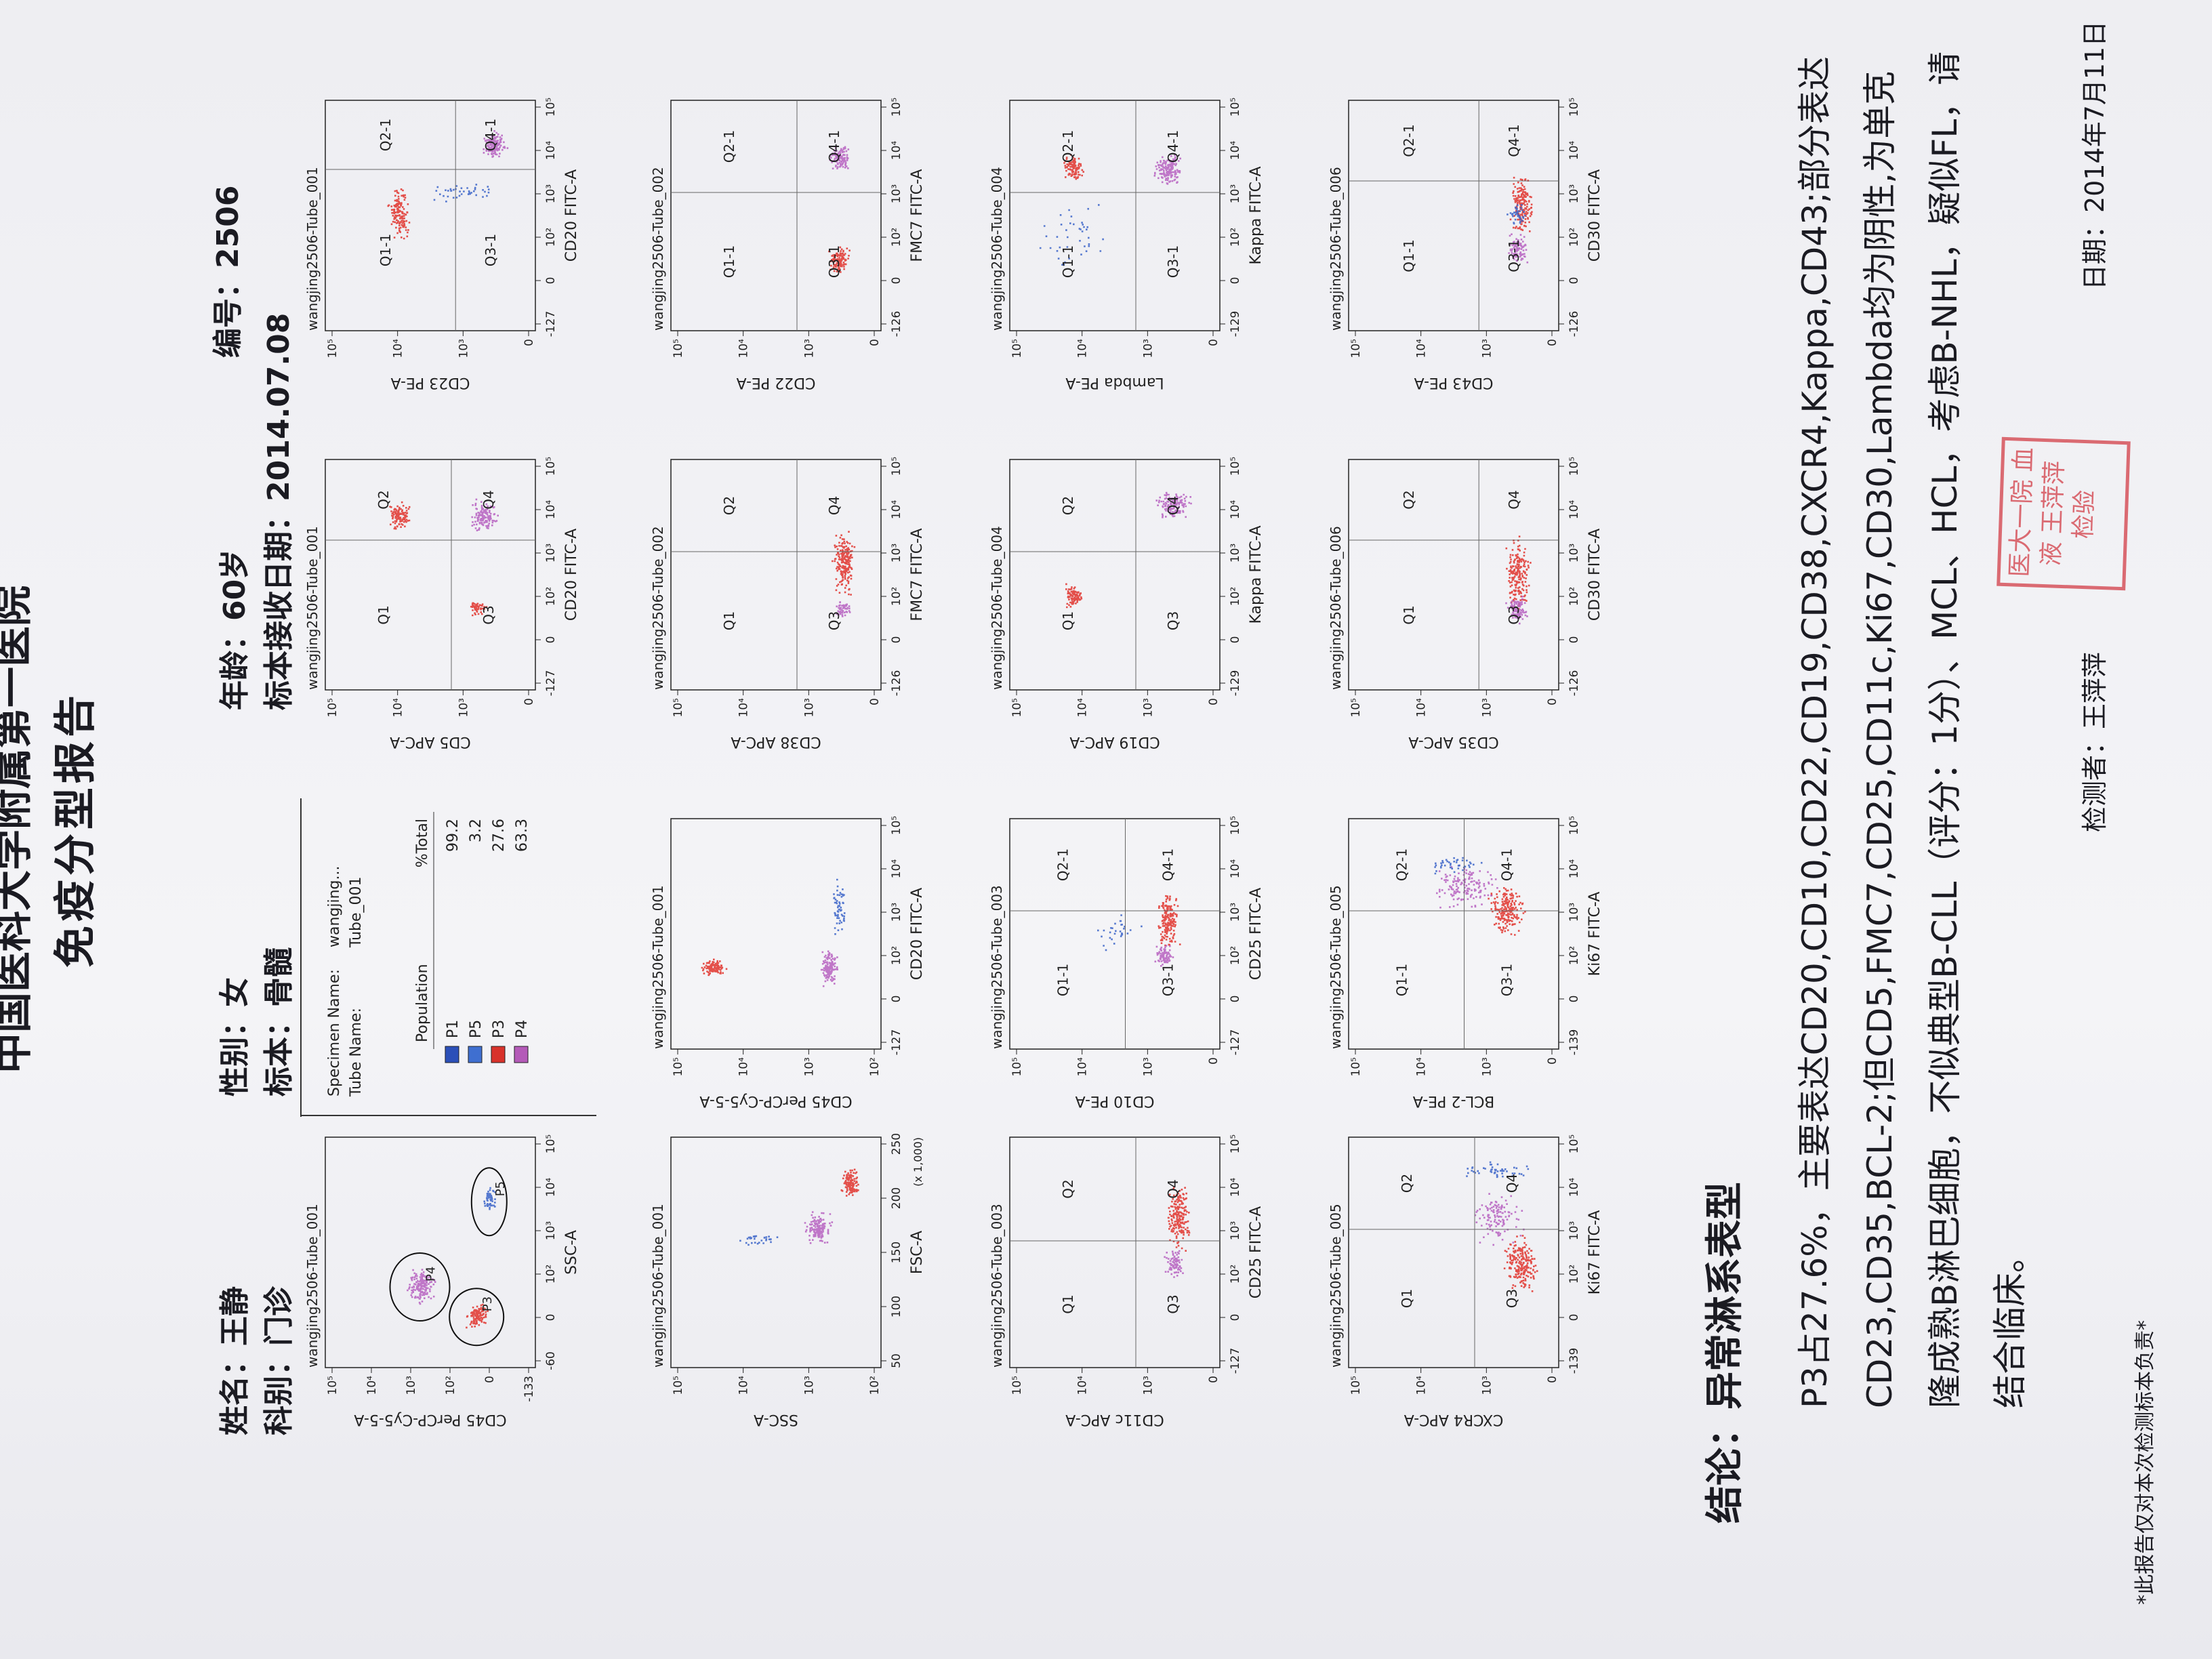 The height and width of the screenshot is (1659, 2212). What do you see at coordinates (571, 216) in the screenshot?
I see `x-axis-label: CD20 FITC-A` at bounding box center [571, 216].